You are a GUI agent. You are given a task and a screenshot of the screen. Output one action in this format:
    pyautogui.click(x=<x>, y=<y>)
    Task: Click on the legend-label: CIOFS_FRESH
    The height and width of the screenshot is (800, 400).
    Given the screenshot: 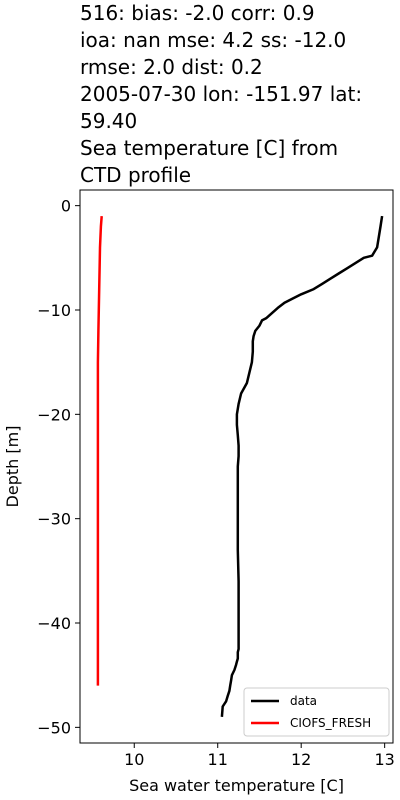 What is the action you would take?
    pyautogui.click(x=330, y=723)
    